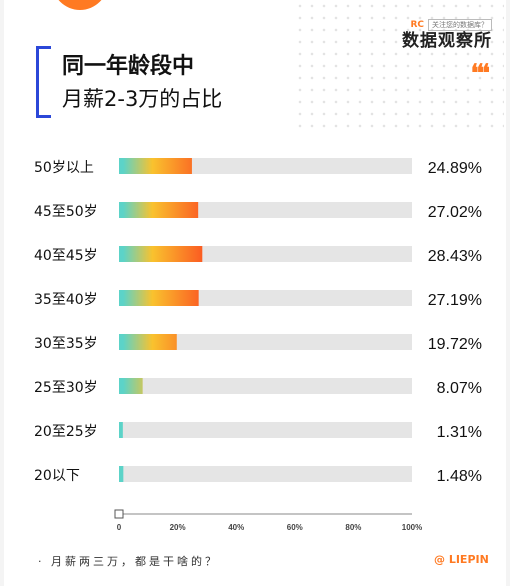  Describe the element at coordinates (480, 72) in the screenshot. I see `quote-mark-icon: ❛❛❛` at that location.